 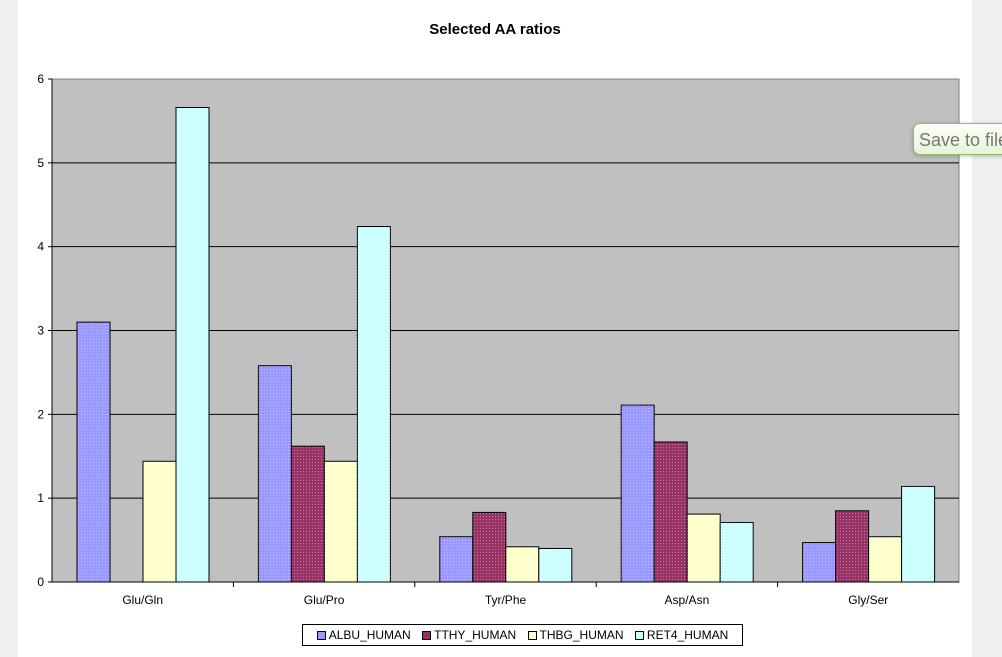 I want to click on legend-label: THBG_HUMAN, so click(x=581, y=635).